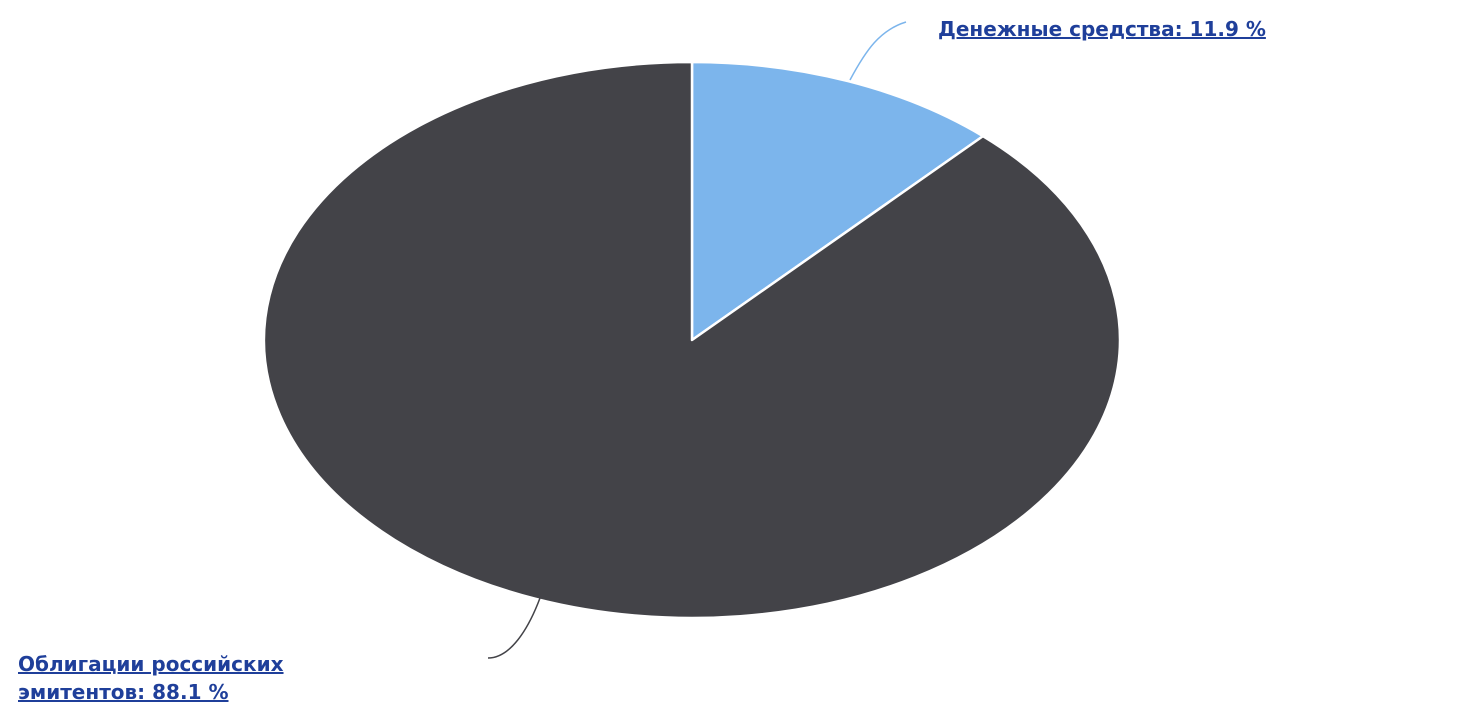  I want to click on data-label-1: Денежные средства: 11.9 %, so click(1102, 29).